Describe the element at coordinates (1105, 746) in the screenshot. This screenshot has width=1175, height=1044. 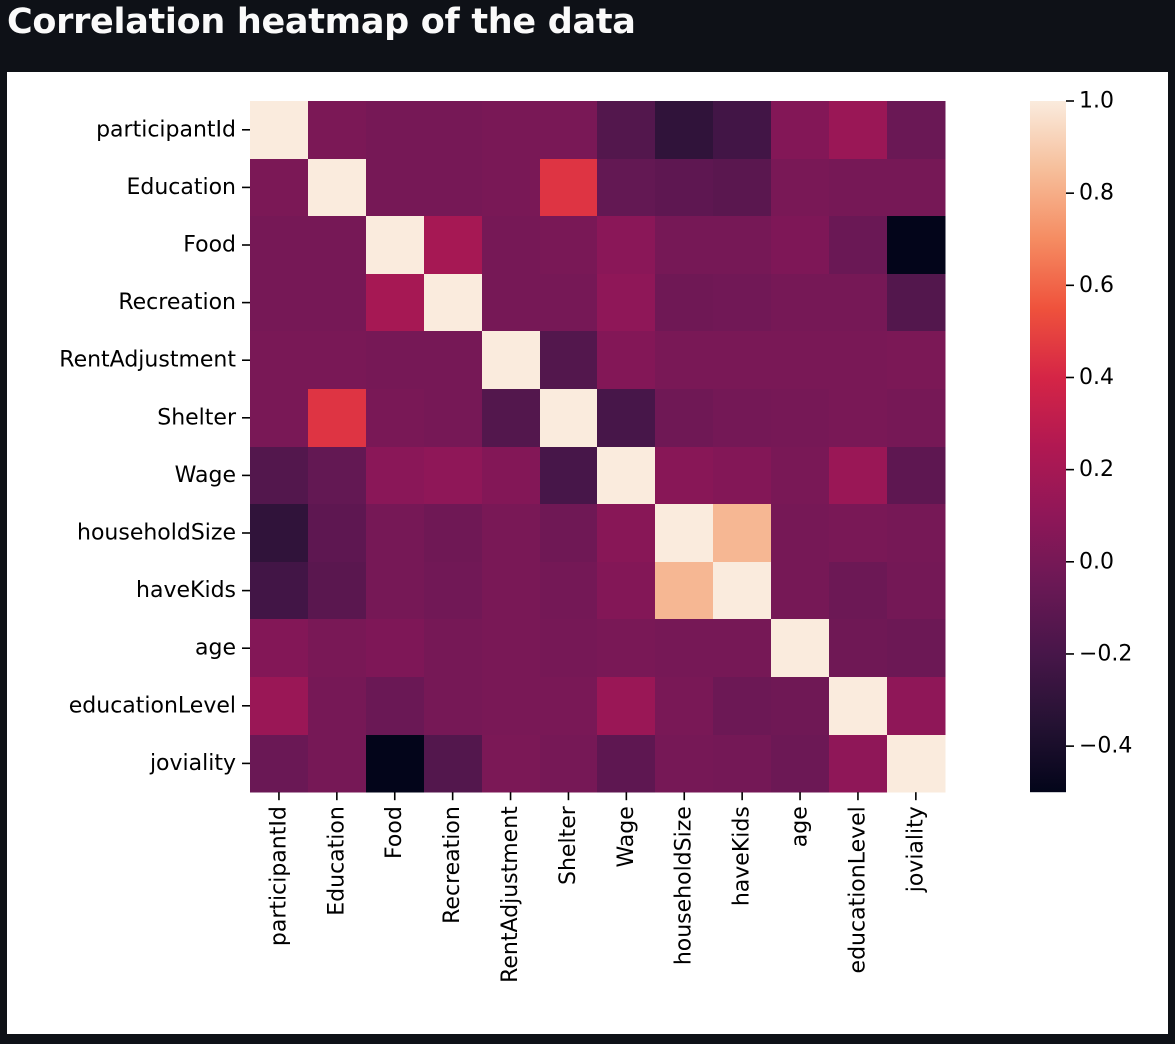
I see `colorbar-tick-label: −0.4` at that location.